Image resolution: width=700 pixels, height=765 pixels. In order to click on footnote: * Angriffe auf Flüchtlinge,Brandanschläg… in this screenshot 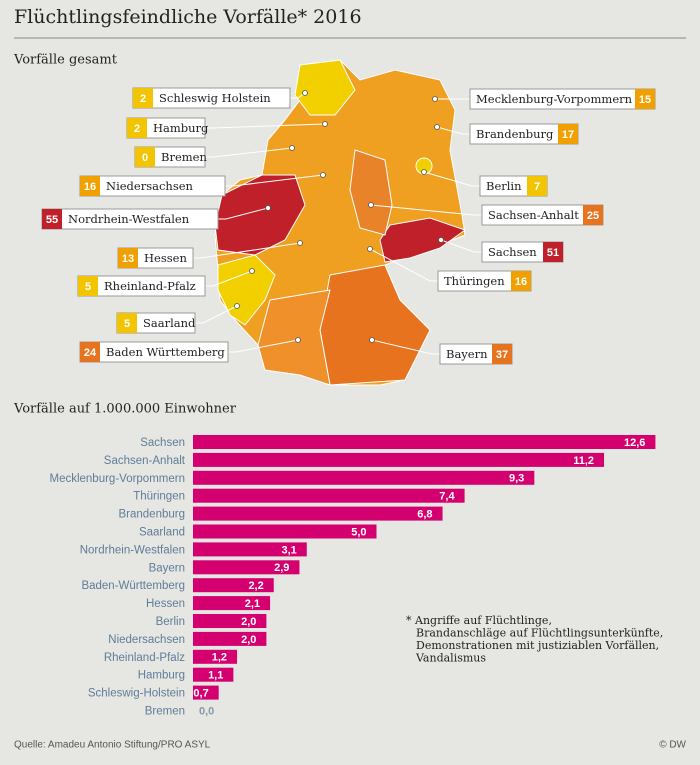, I will do `click(534, 639)`.